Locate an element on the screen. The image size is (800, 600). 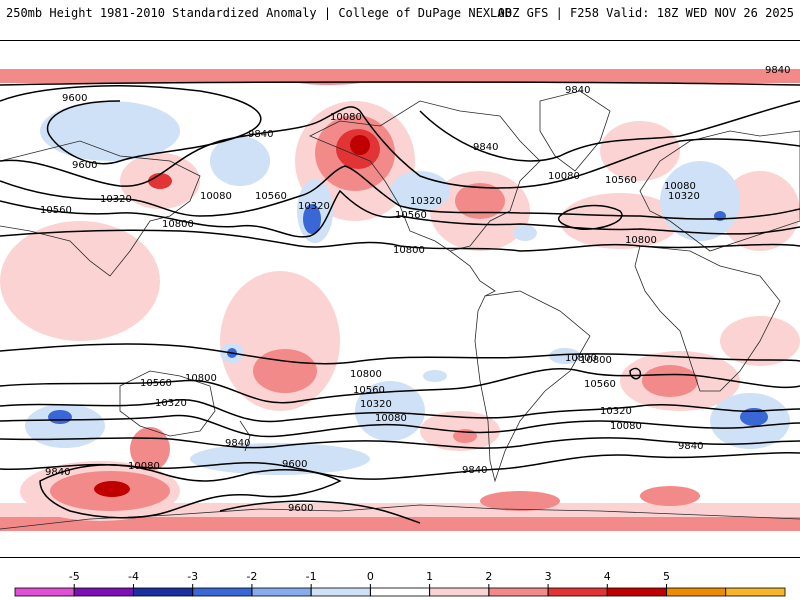
colorbar-bins is located at coordinates (400, 592).